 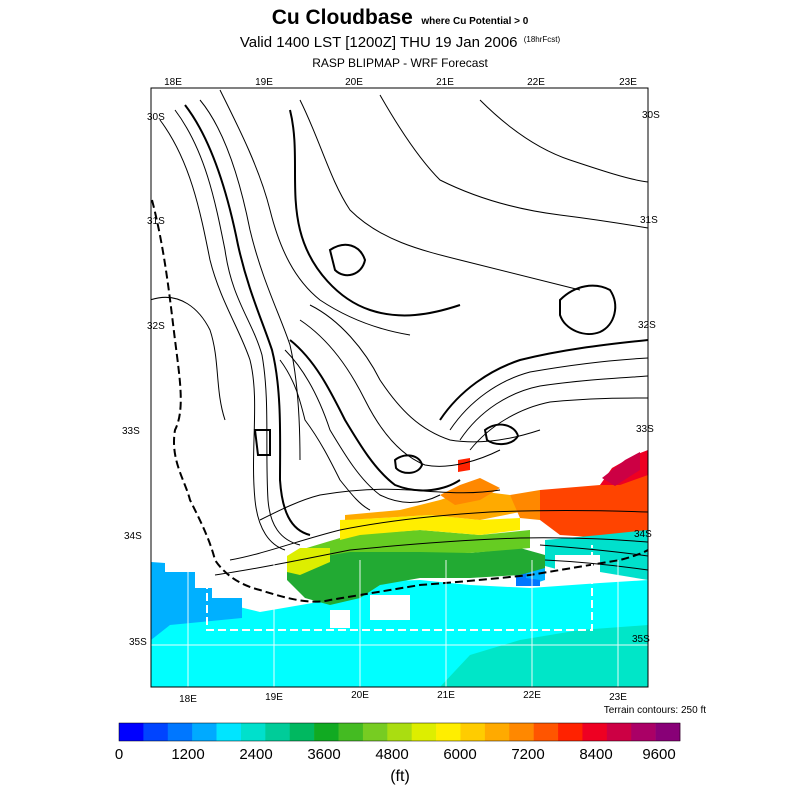 I want to click on domain-boundary, so click(x=399, y=588).